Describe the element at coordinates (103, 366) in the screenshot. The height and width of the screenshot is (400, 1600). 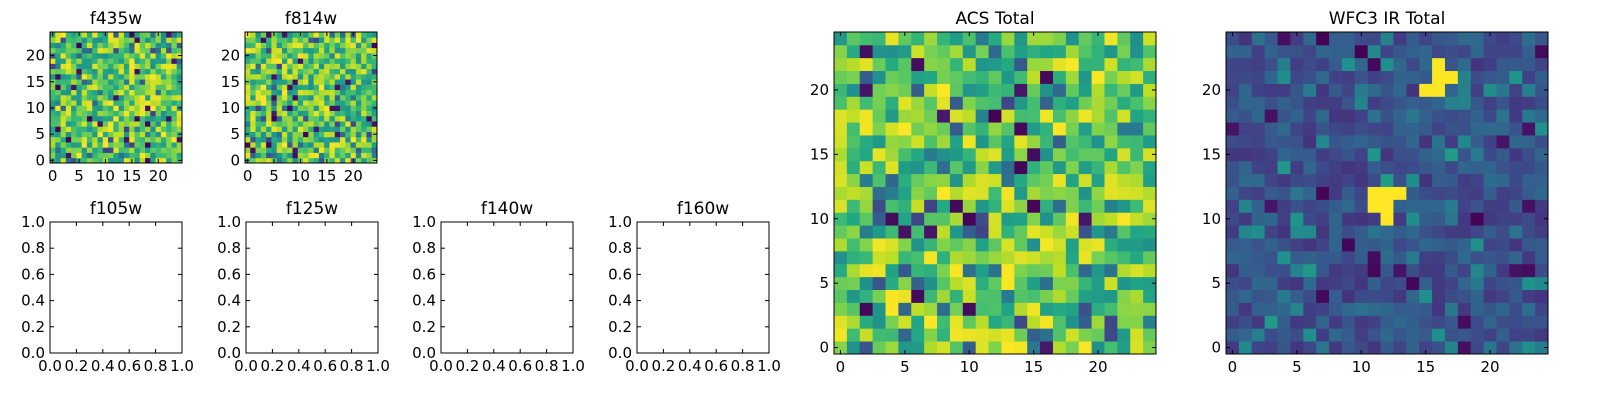
I see `x-tick-label: 0.4` at that location.